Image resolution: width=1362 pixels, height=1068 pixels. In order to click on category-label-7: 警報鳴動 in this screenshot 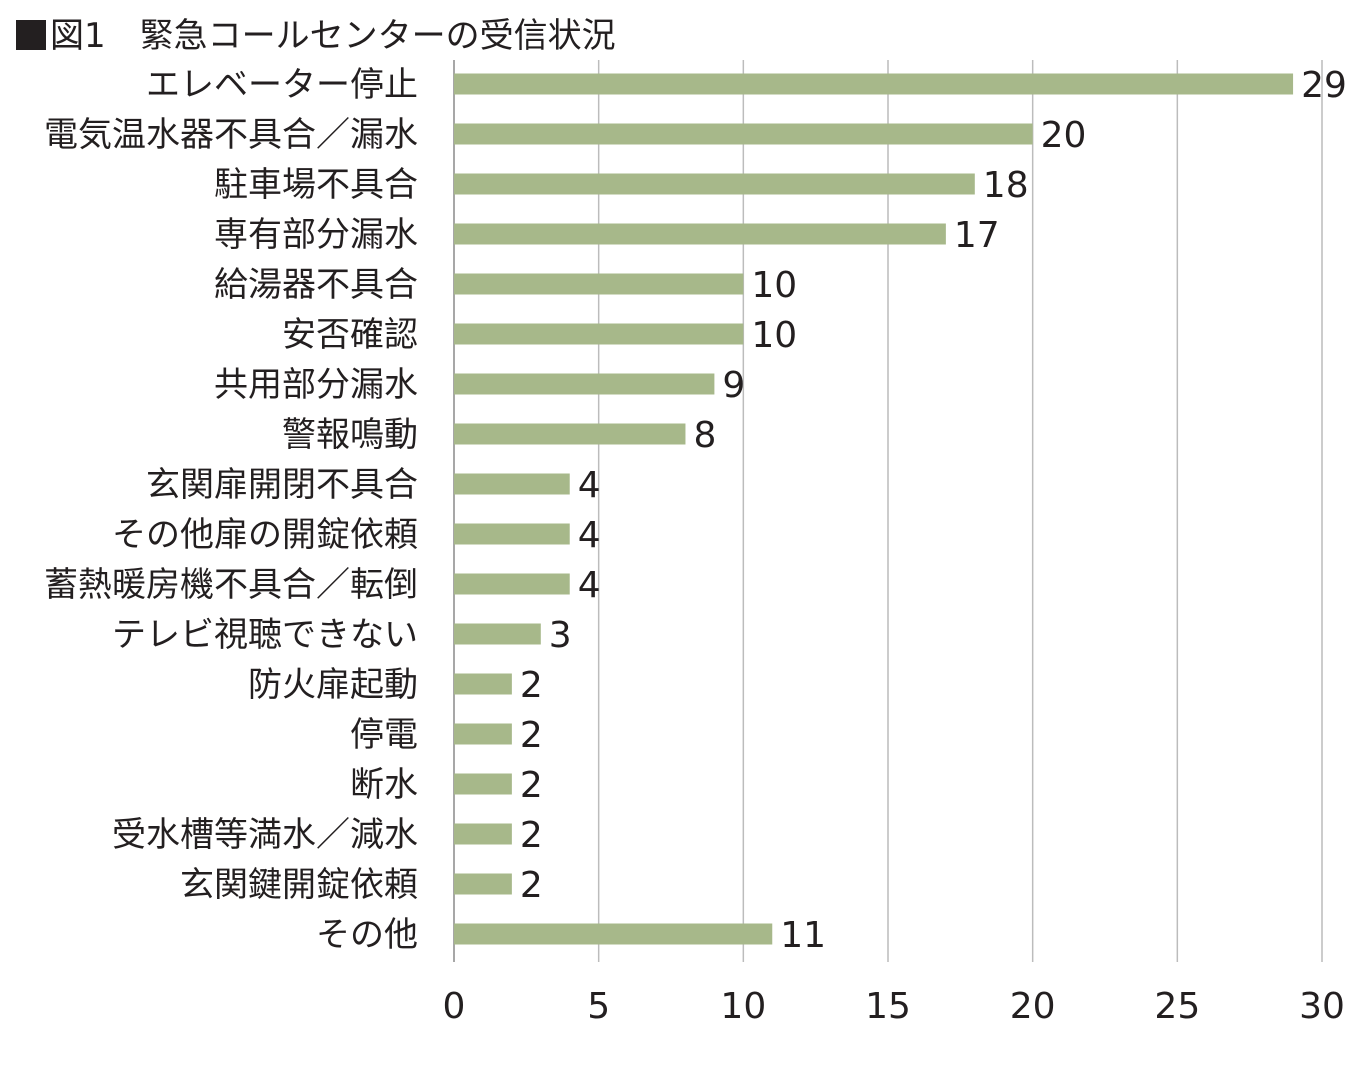, I will do `click(350, 435)`.